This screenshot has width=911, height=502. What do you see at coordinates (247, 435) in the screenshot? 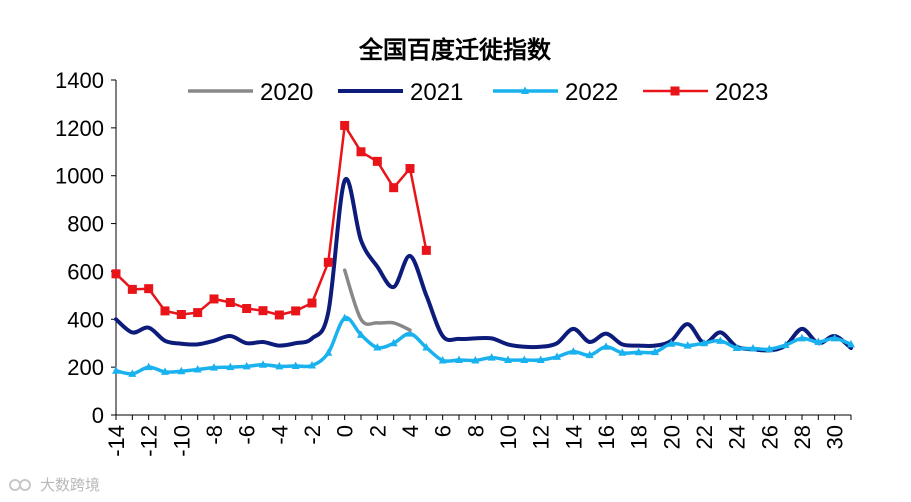
I see `x-tick-label: -6` at bounding box center [247, 435].